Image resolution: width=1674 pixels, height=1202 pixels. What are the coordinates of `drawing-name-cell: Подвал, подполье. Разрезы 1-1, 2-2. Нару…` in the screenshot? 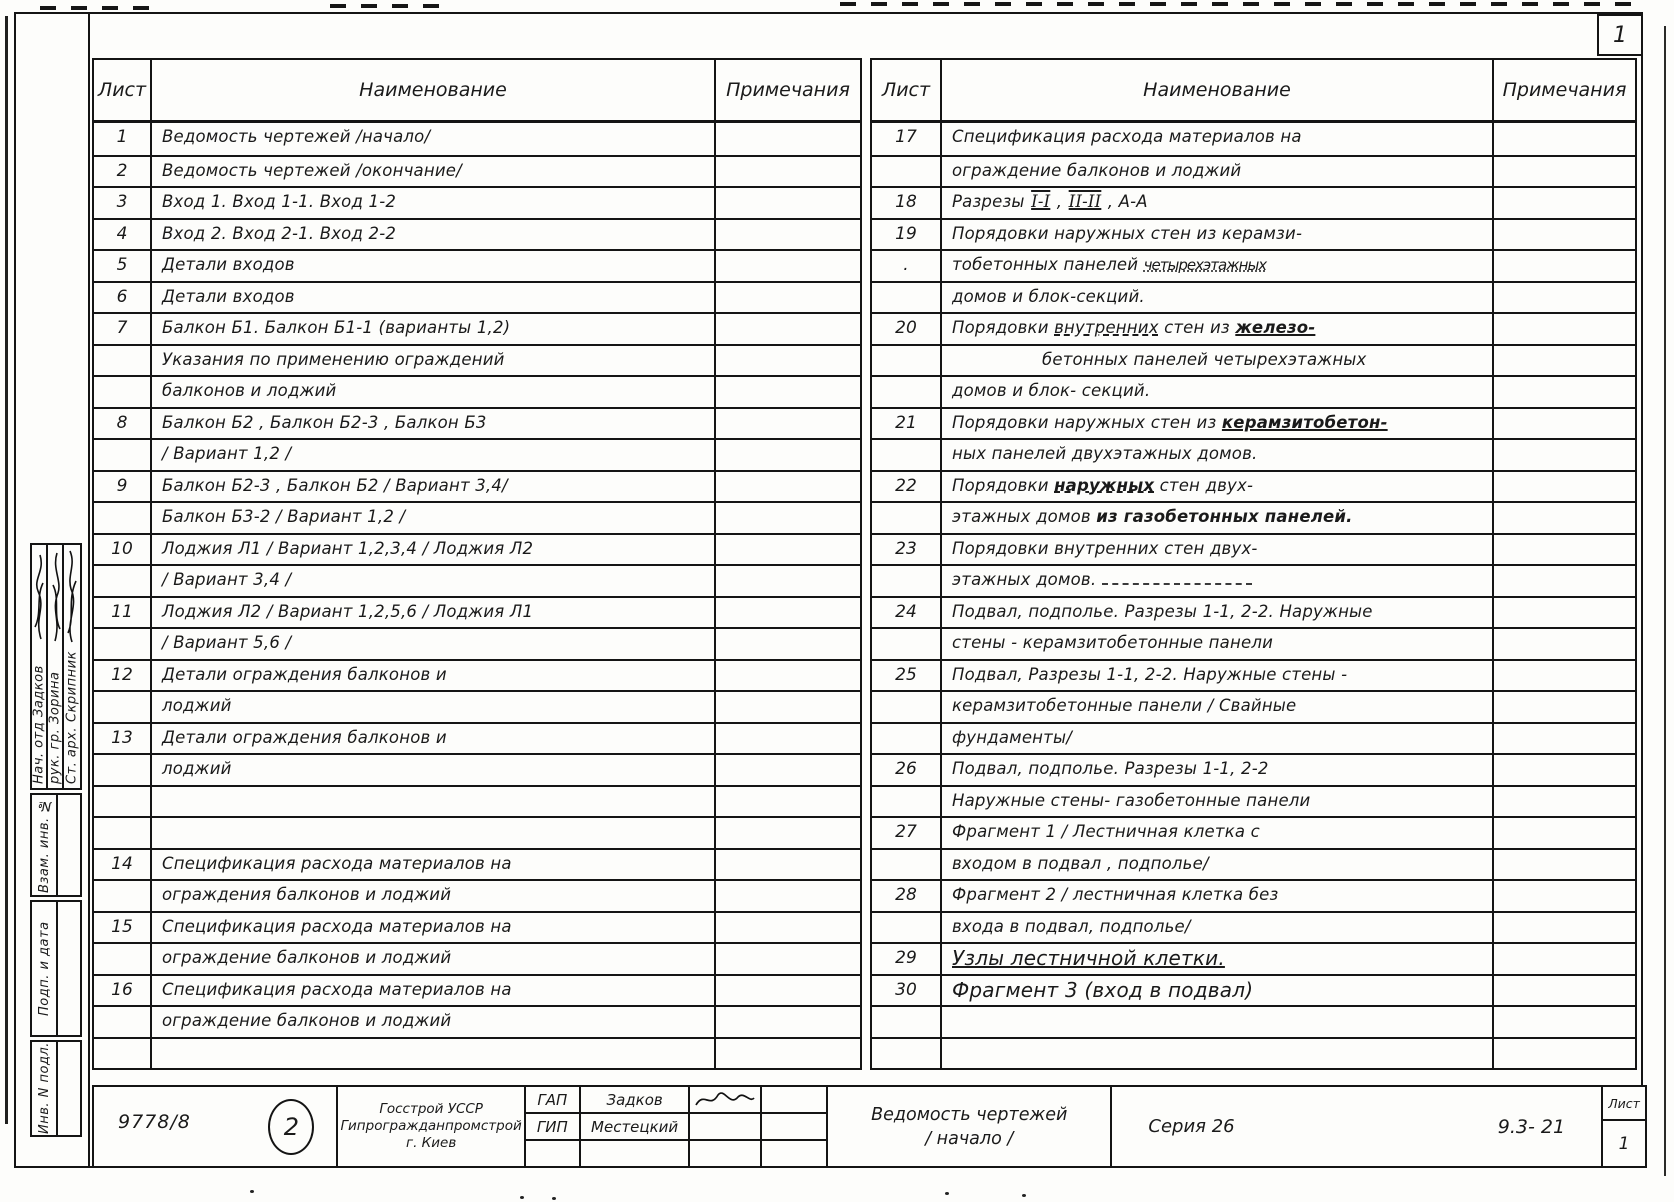 It's located at (1218, 612).